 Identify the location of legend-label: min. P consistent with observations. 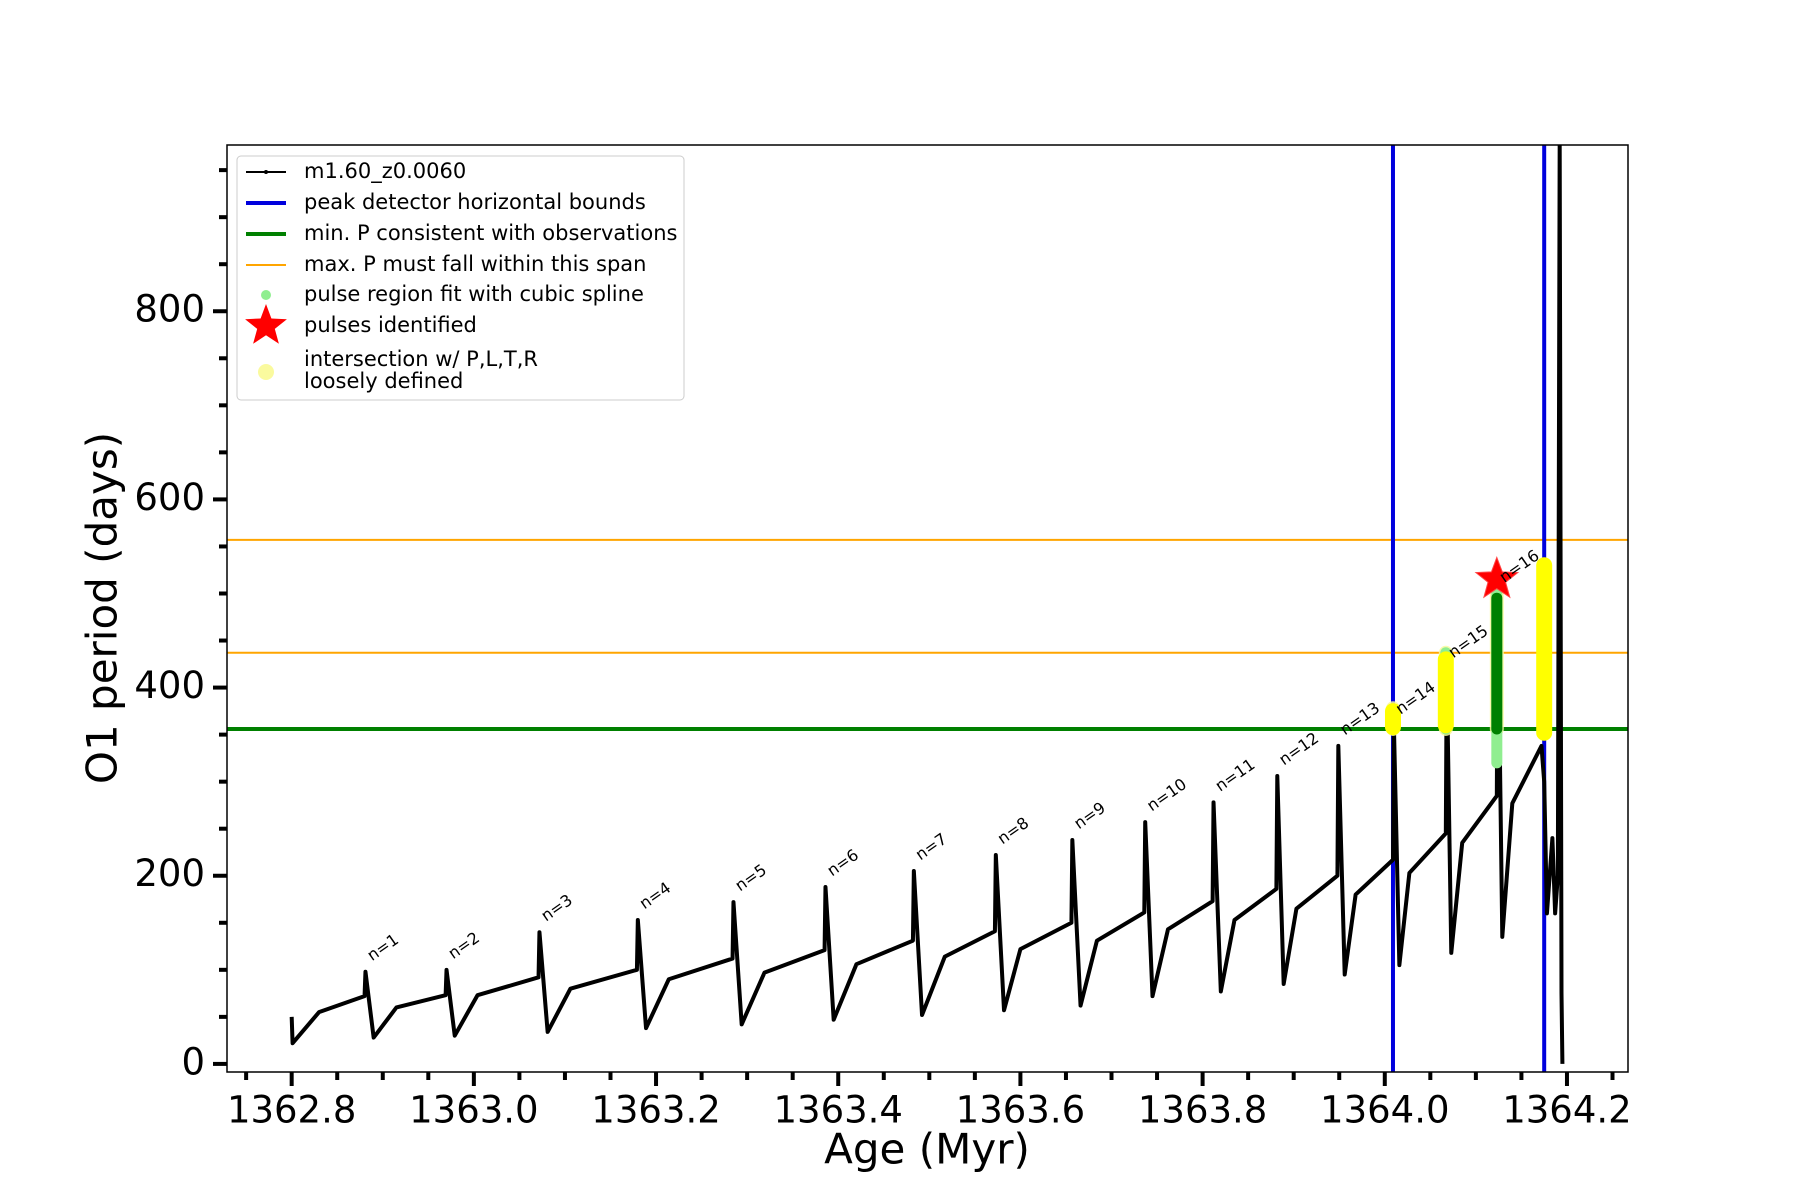
(490, 233).